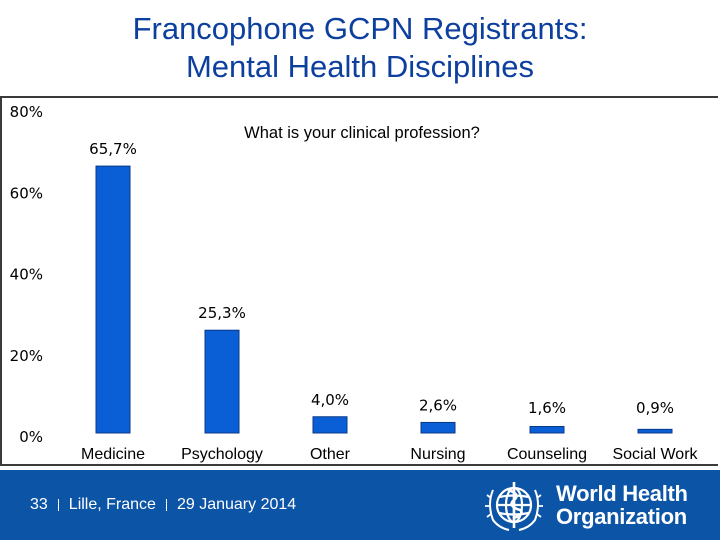 This screenshot has width=720, height=540. I want to click on data-label: 65,7%, so click(113, 149).